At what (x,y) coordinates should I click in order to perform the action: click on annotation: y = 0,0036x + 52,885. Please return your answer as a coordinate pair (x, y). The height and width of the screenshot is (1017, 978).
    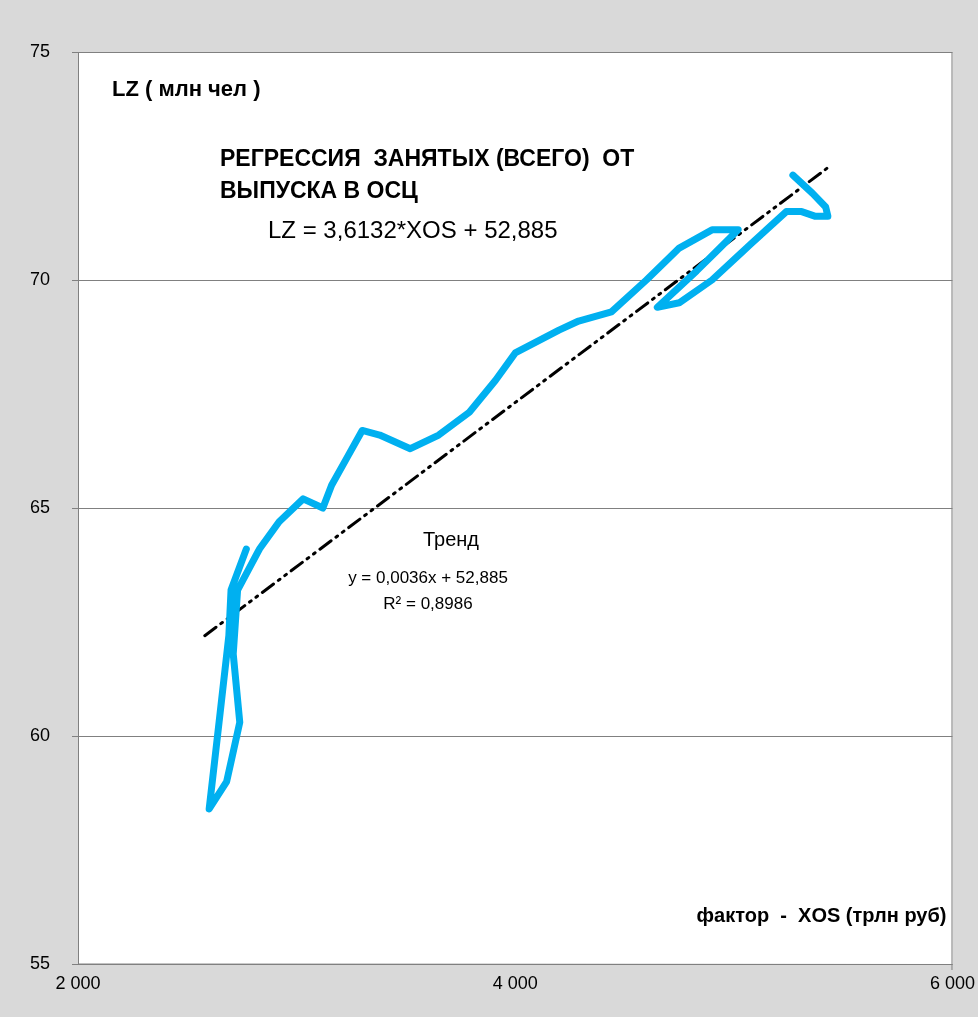
    Looking at the image, I should click on (428, 577).